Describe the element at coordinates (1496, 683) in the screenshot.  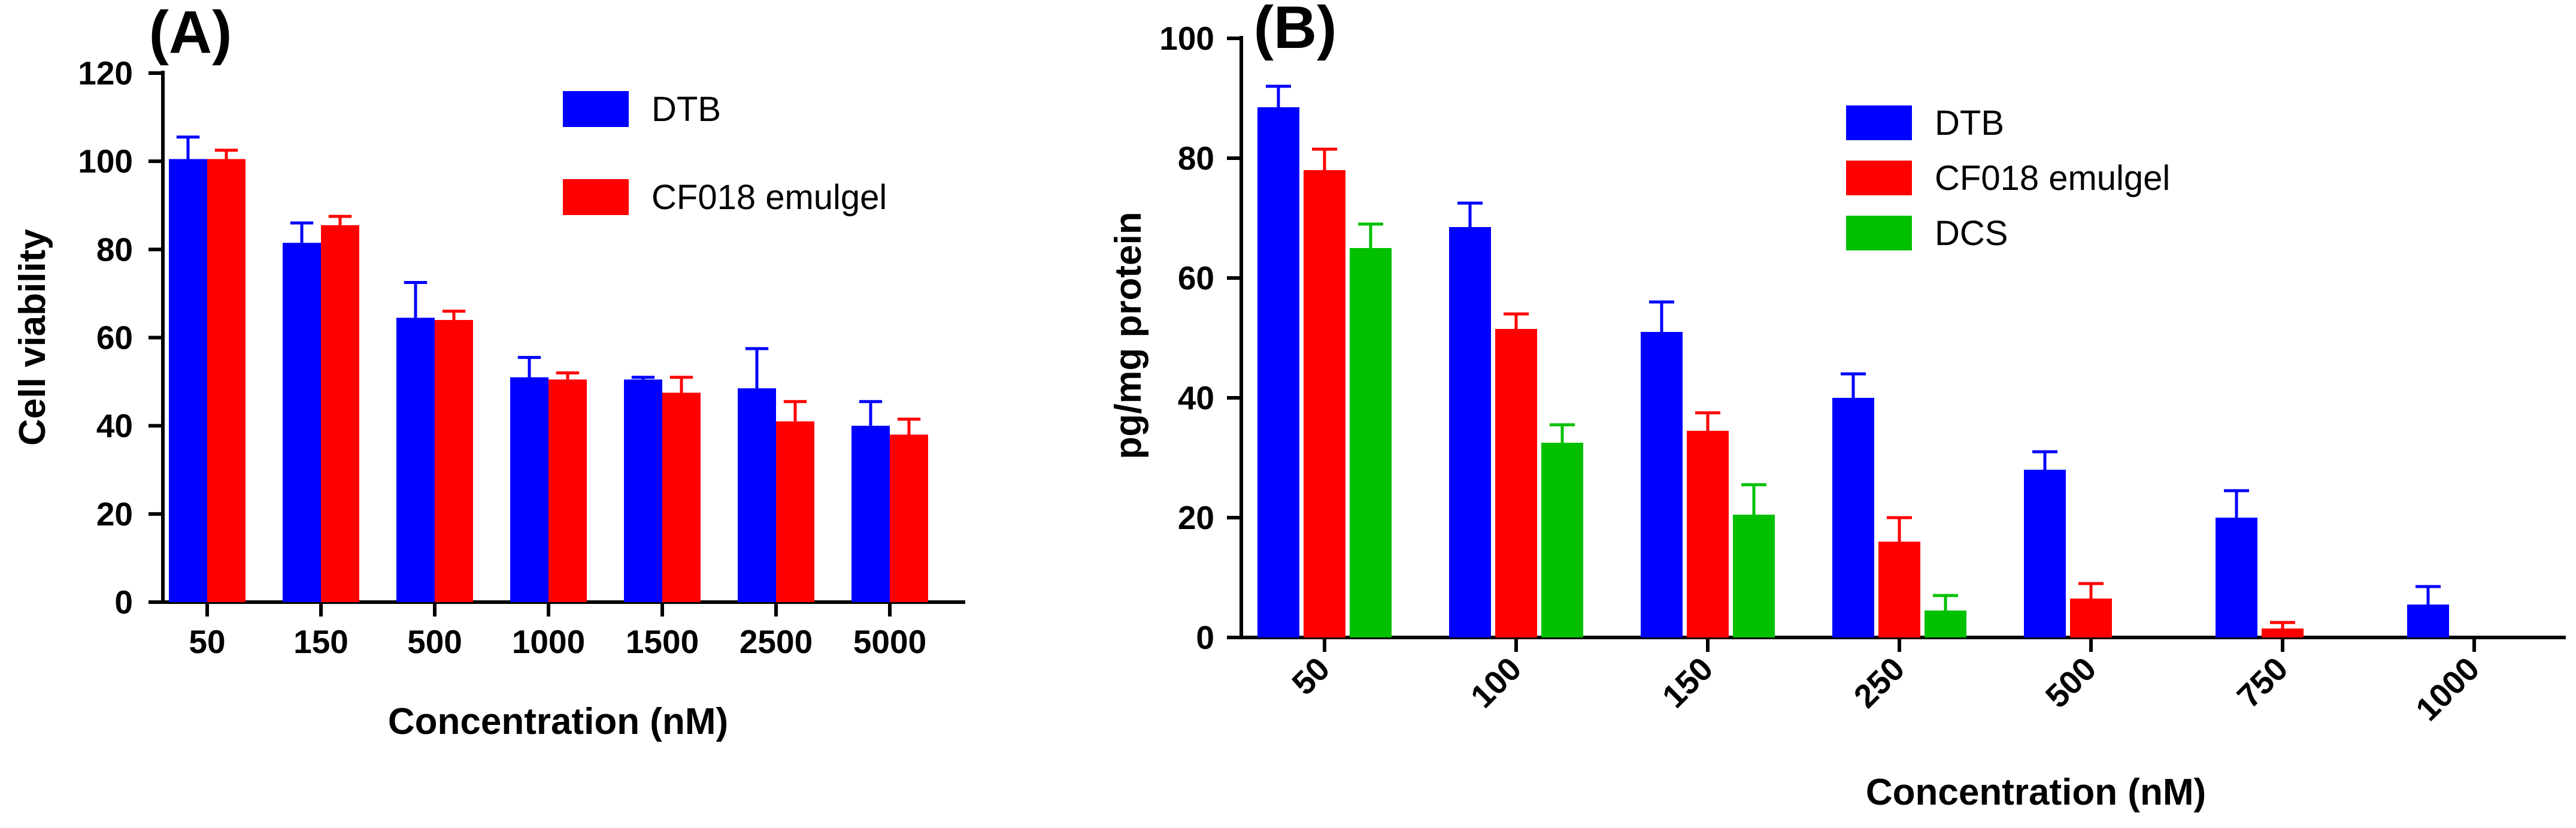
I see `x-tick-label: 100` at that location.